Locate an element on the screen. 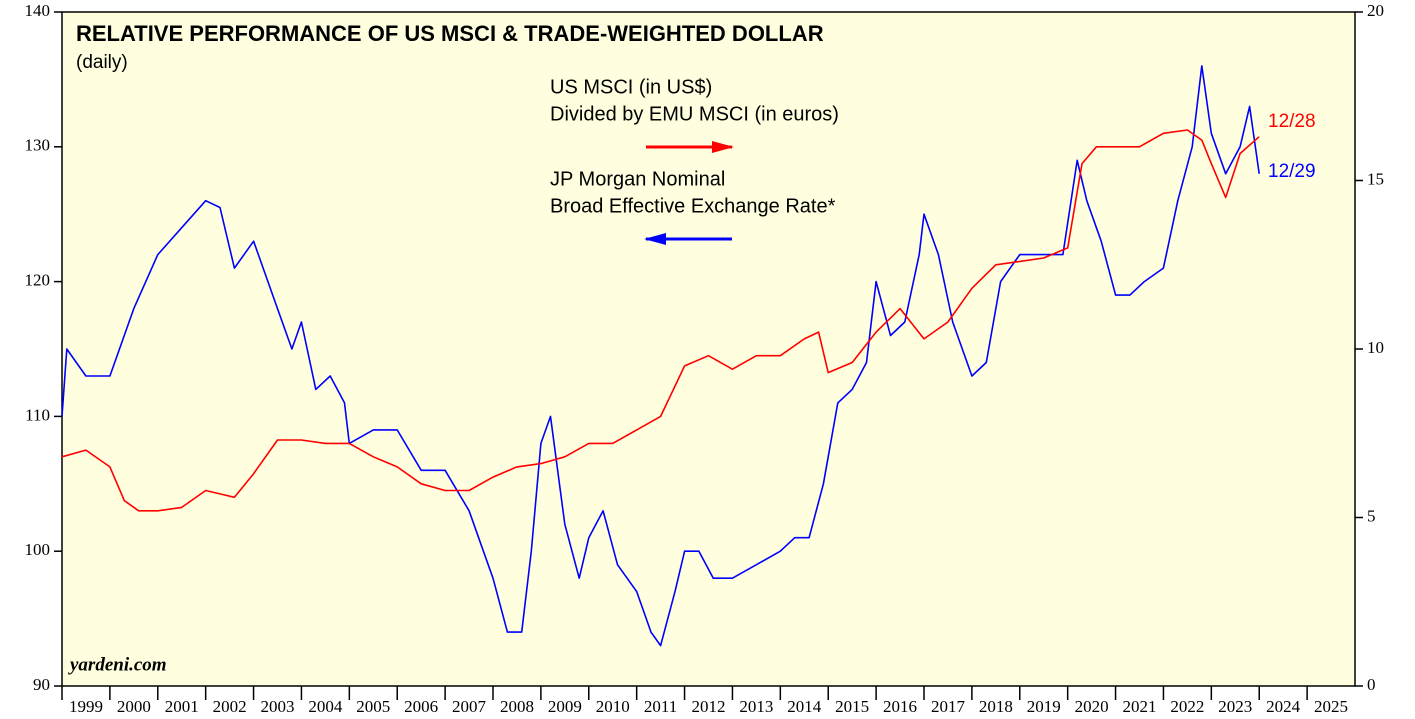  x-tick-label: 2021 is located at coordinates (1140, 706).